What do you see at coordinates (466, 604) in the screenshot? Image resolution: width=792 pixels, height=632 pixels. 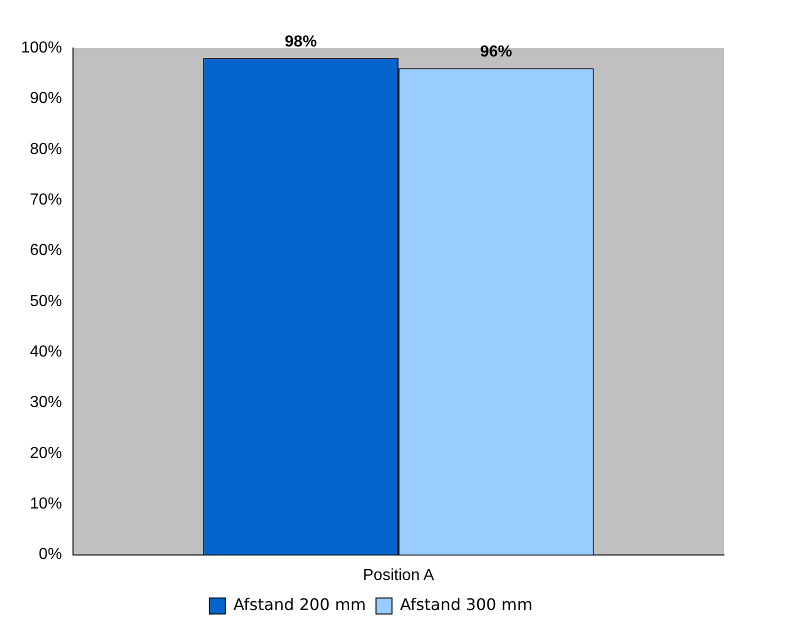 I see `legend-label: Afstand 300 mm` at bounding box center [466, 604].